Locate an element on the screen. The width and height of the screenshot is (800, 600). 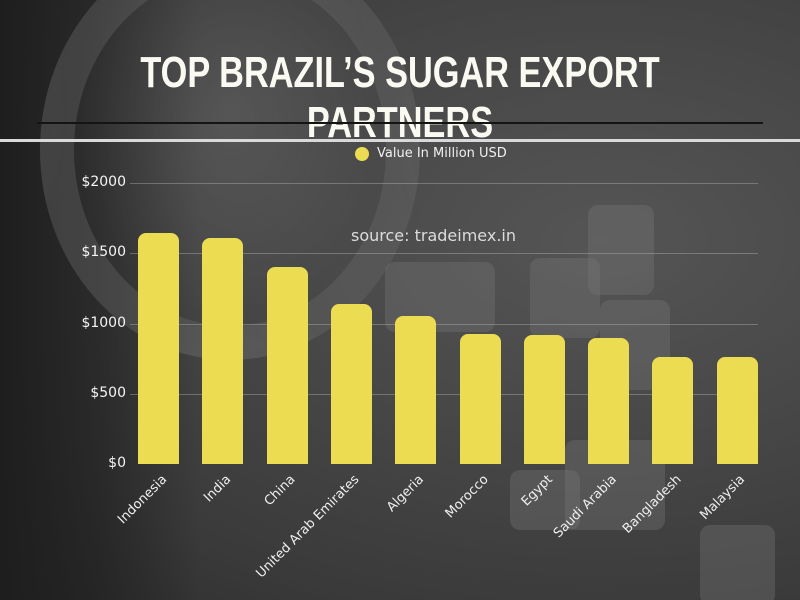
legend-label: Value In Million USD is located at coordinates (442, 153).